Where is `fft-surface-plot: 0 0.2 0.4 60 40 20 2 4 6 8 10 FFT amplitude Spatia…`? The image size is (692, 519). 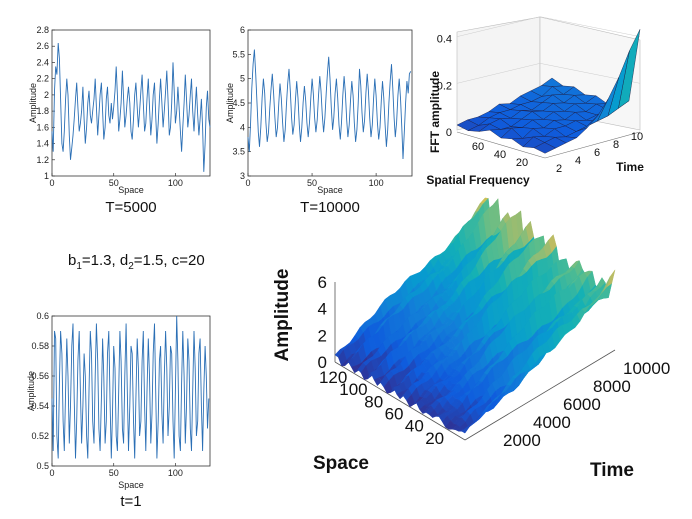 fft-surface-plot: 0 0.2 0.4 60 40 20 2 4 6 8 10 FFT amplitude Spatia… is located at coordinates (535, 101).